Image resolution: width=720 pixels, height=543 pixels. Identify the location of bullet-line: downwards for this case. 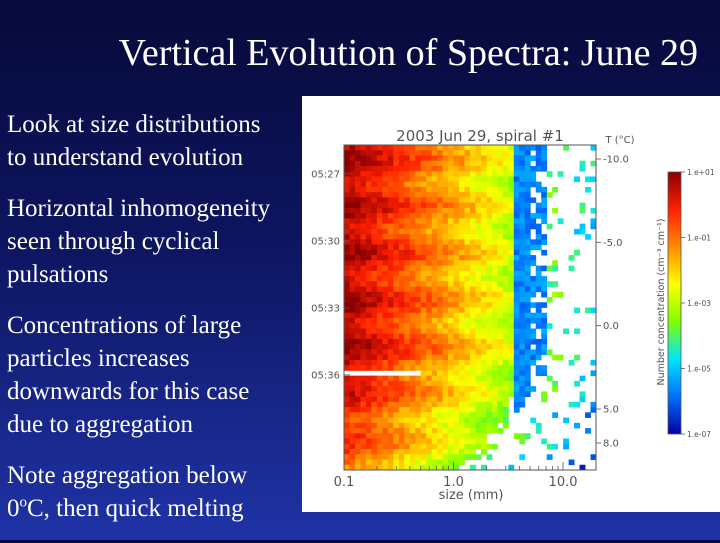
(128, 391).